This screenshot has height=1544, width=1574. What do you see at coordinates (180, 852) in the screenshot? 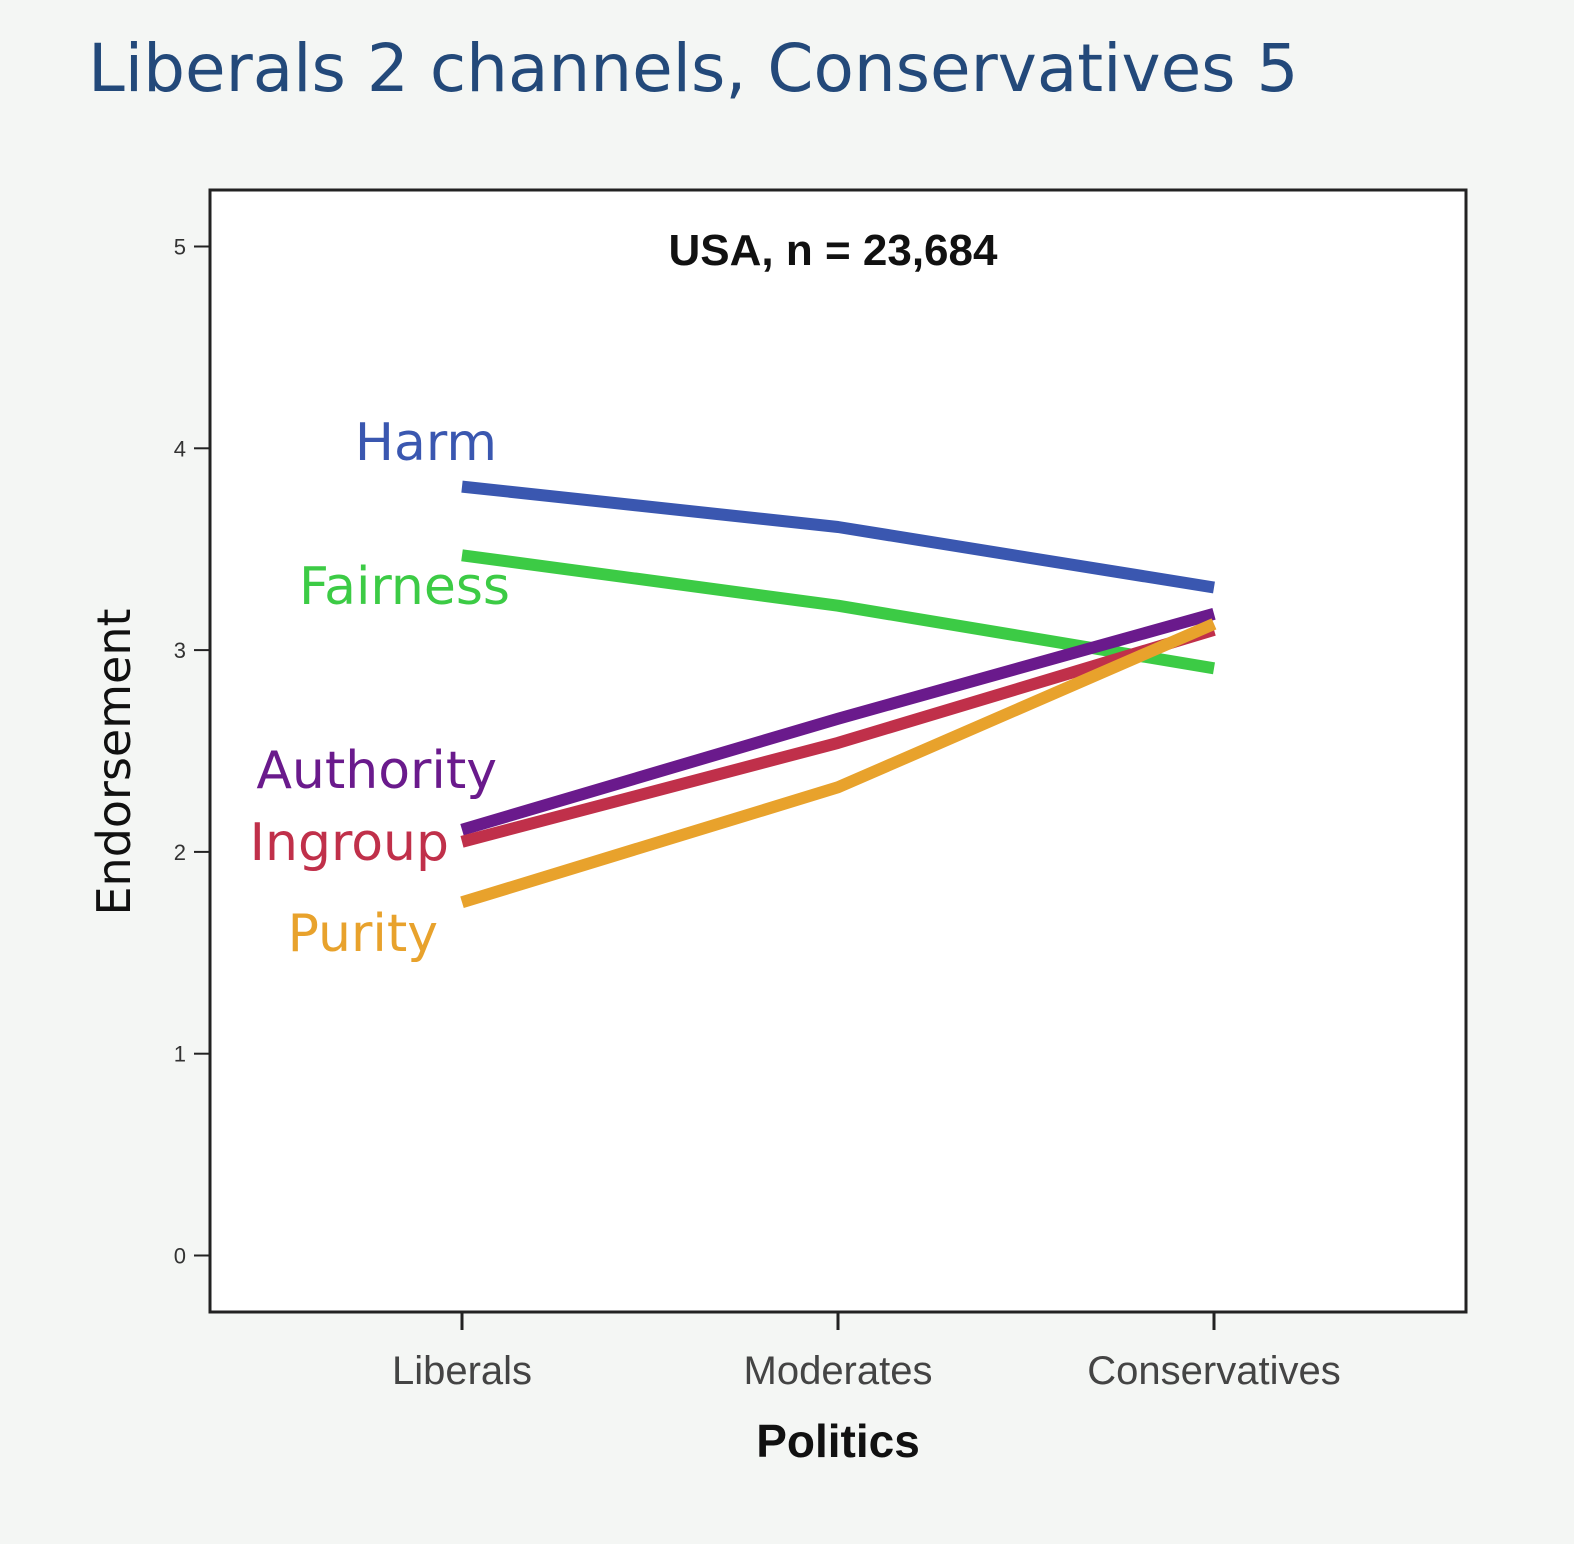
I see `y-tick-label: 2` at bounding box center [180, 852].